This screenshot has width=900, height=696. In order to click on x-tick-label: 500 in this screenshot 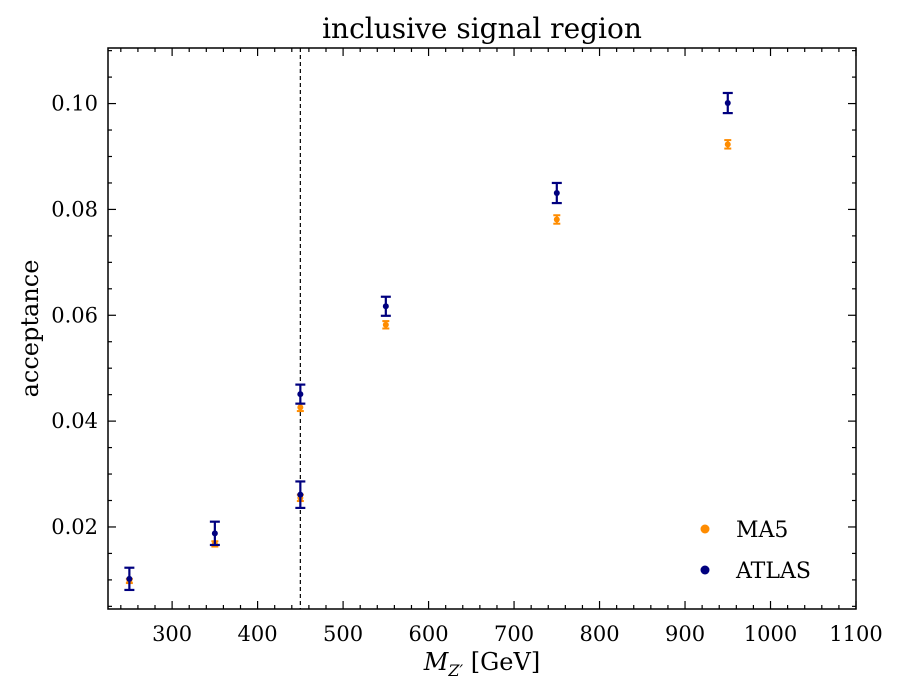, I will do `click(343, 634)`.